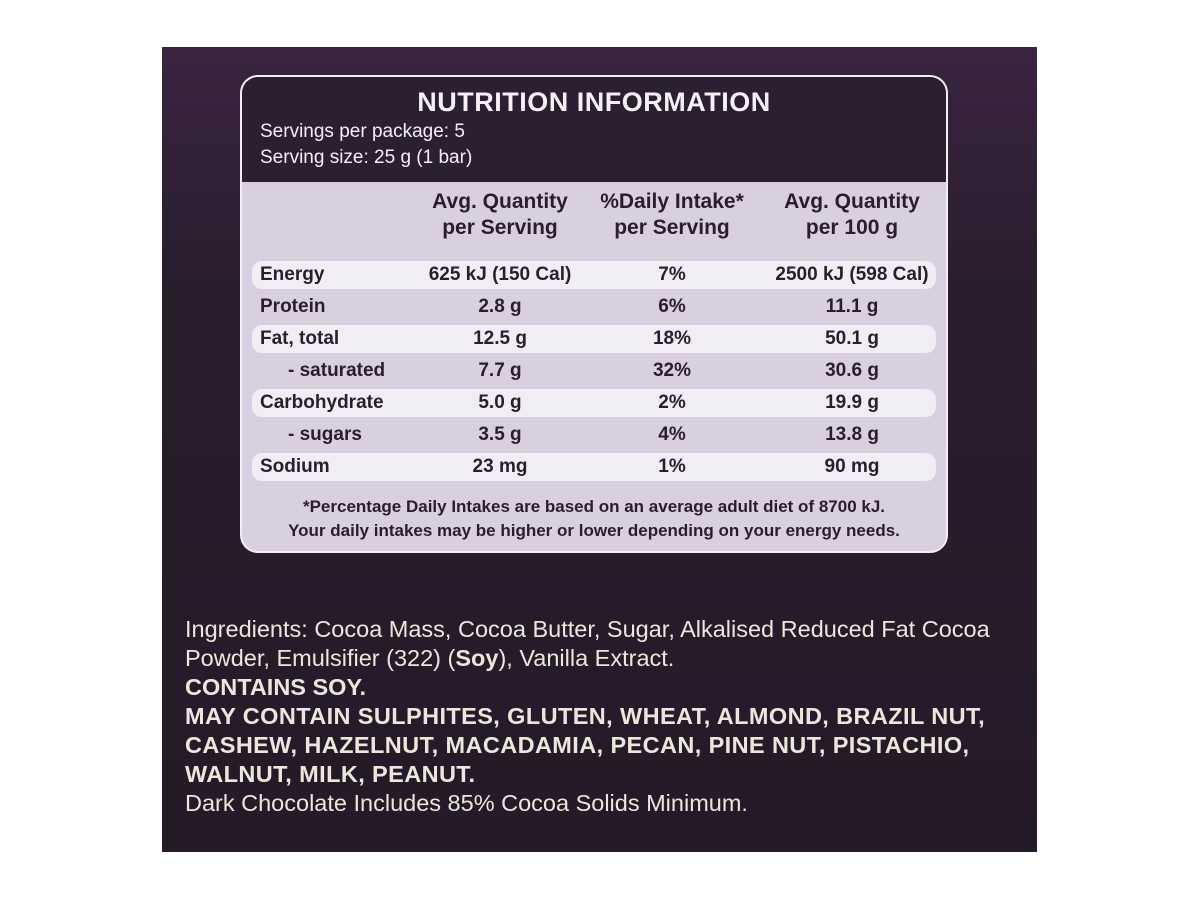 The image size is (1200, 900). Describe the element at coordinates (500, 434) in the screenshot. I see `cell-value: 3.5 g` at that location.